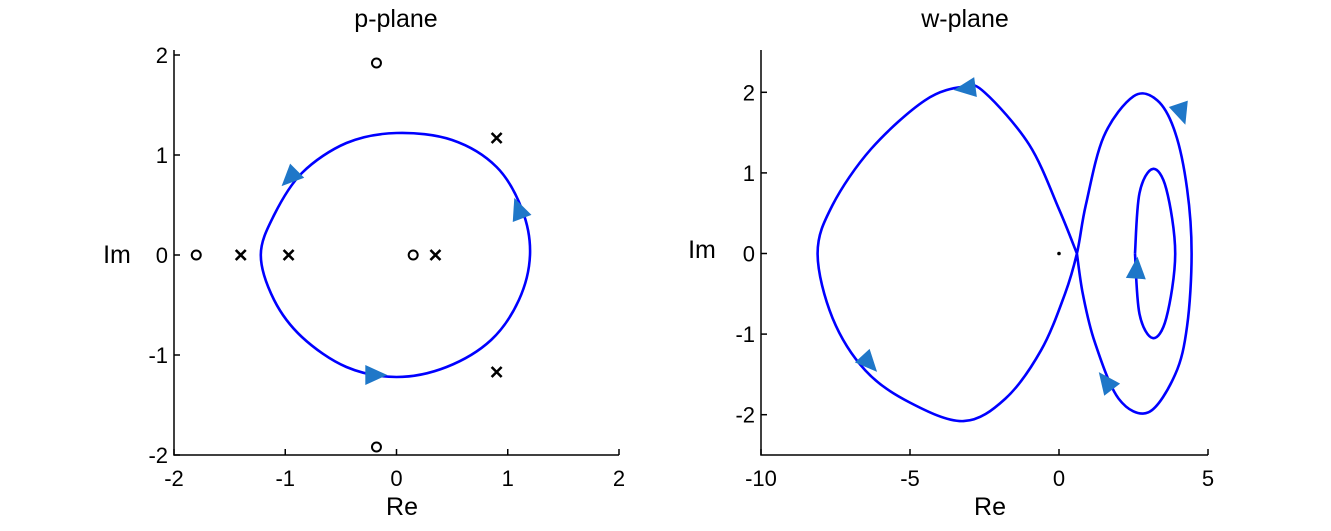 The height and width of the screenshot is (531, 1331). I want to click on x-tick-label: -5, so click(910, 478).